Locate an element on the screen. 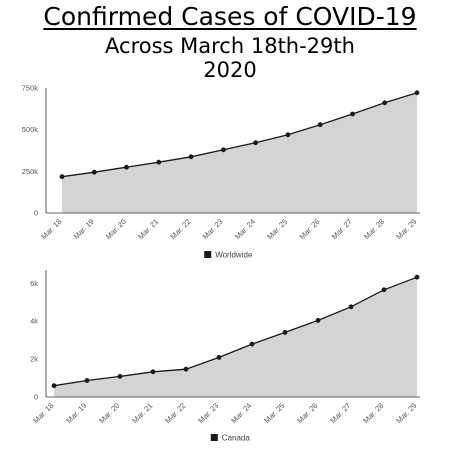 This screenshot has width=460, height=475. canada-x-tick-label: Mar. 26 is located at coordinates (307, 413).